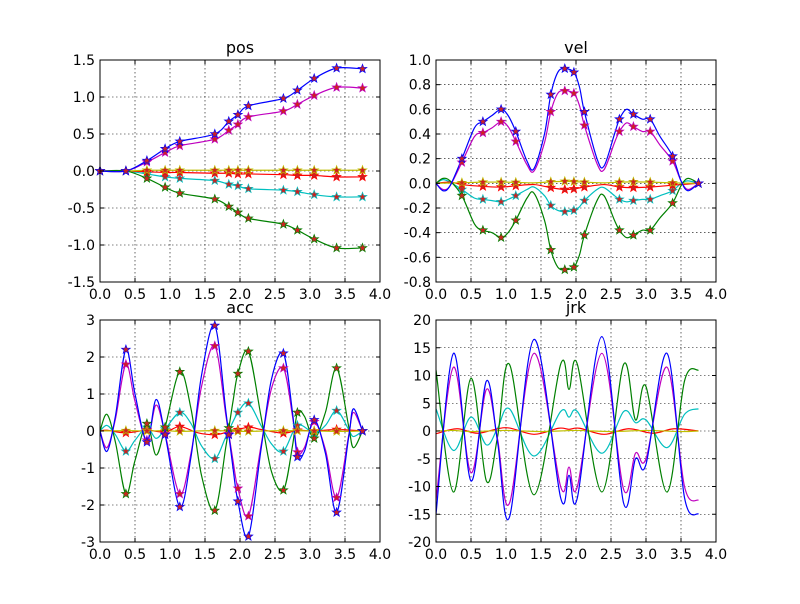  Describe the element at coordinates (417, 209) in the screenshot. I see `y-tick-label: -0.2` at that location.